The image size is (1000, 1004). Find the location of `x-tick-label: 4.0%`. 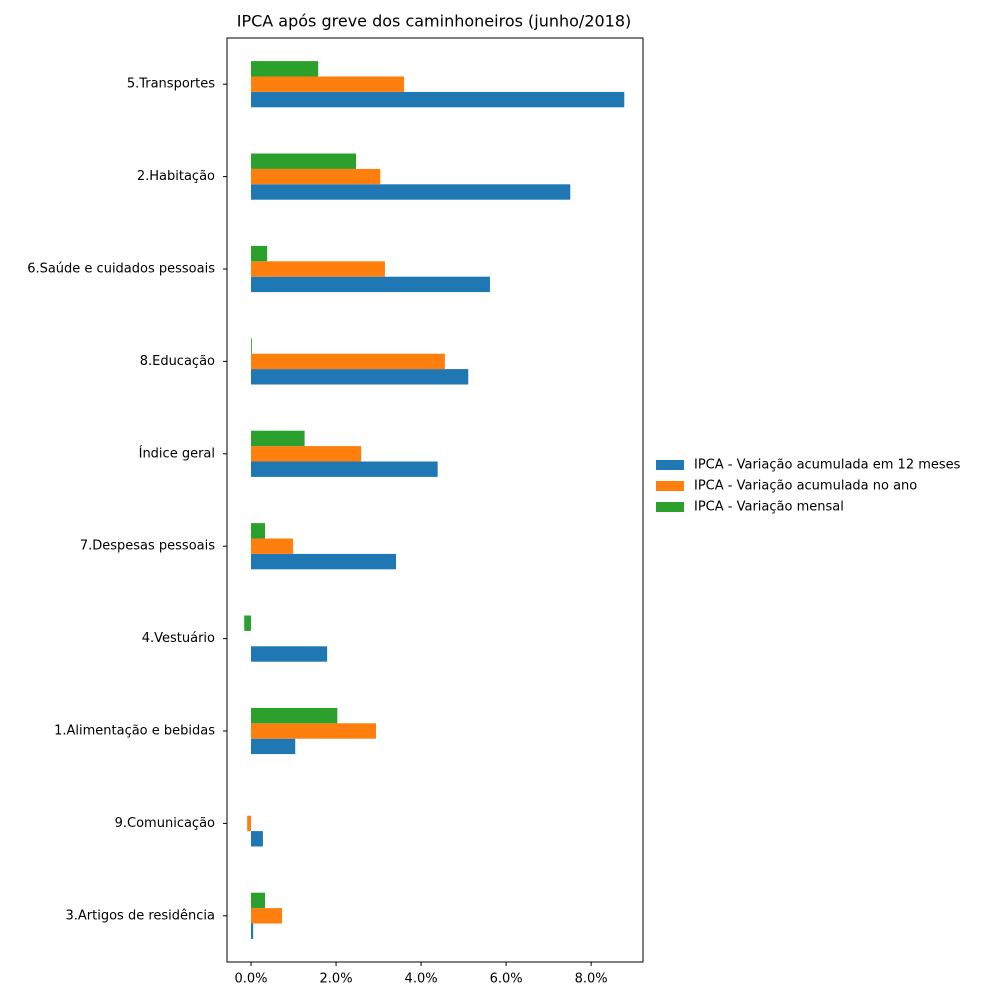

x-tick-label: 4.0% is located at coordinates (421, 979).